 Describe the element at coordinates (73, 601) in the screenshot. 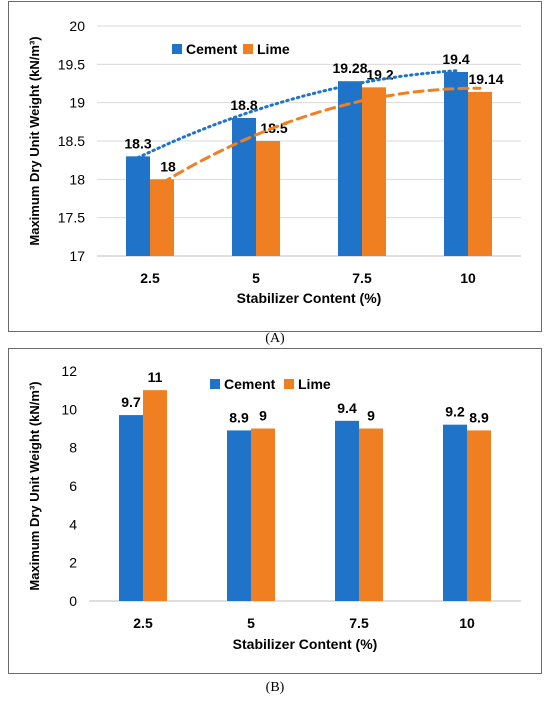

I see `y-tick-label: 0` at that location.